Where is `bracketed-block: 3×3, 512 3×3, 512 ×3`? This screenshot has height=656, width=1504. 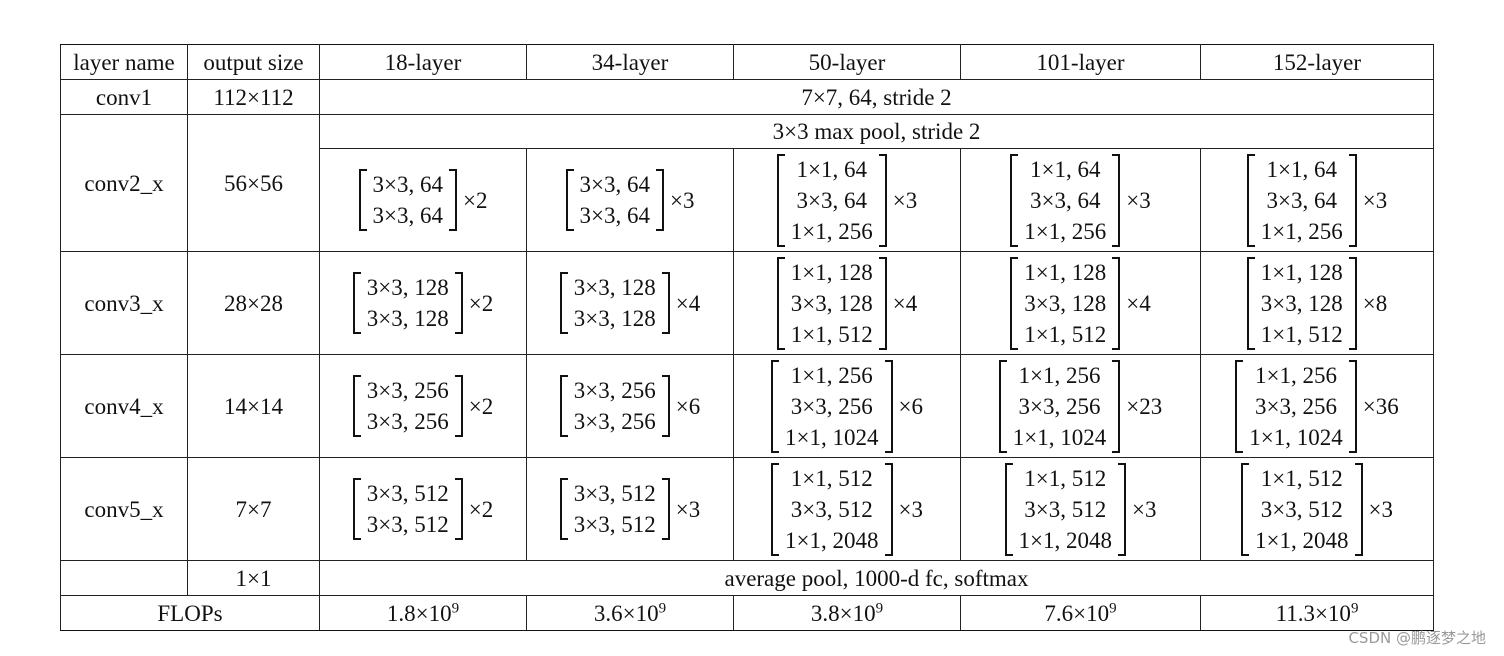 bracketed-block: 3×3, 512 3×3, 512 ×3 is located at coordinates (630, 509).